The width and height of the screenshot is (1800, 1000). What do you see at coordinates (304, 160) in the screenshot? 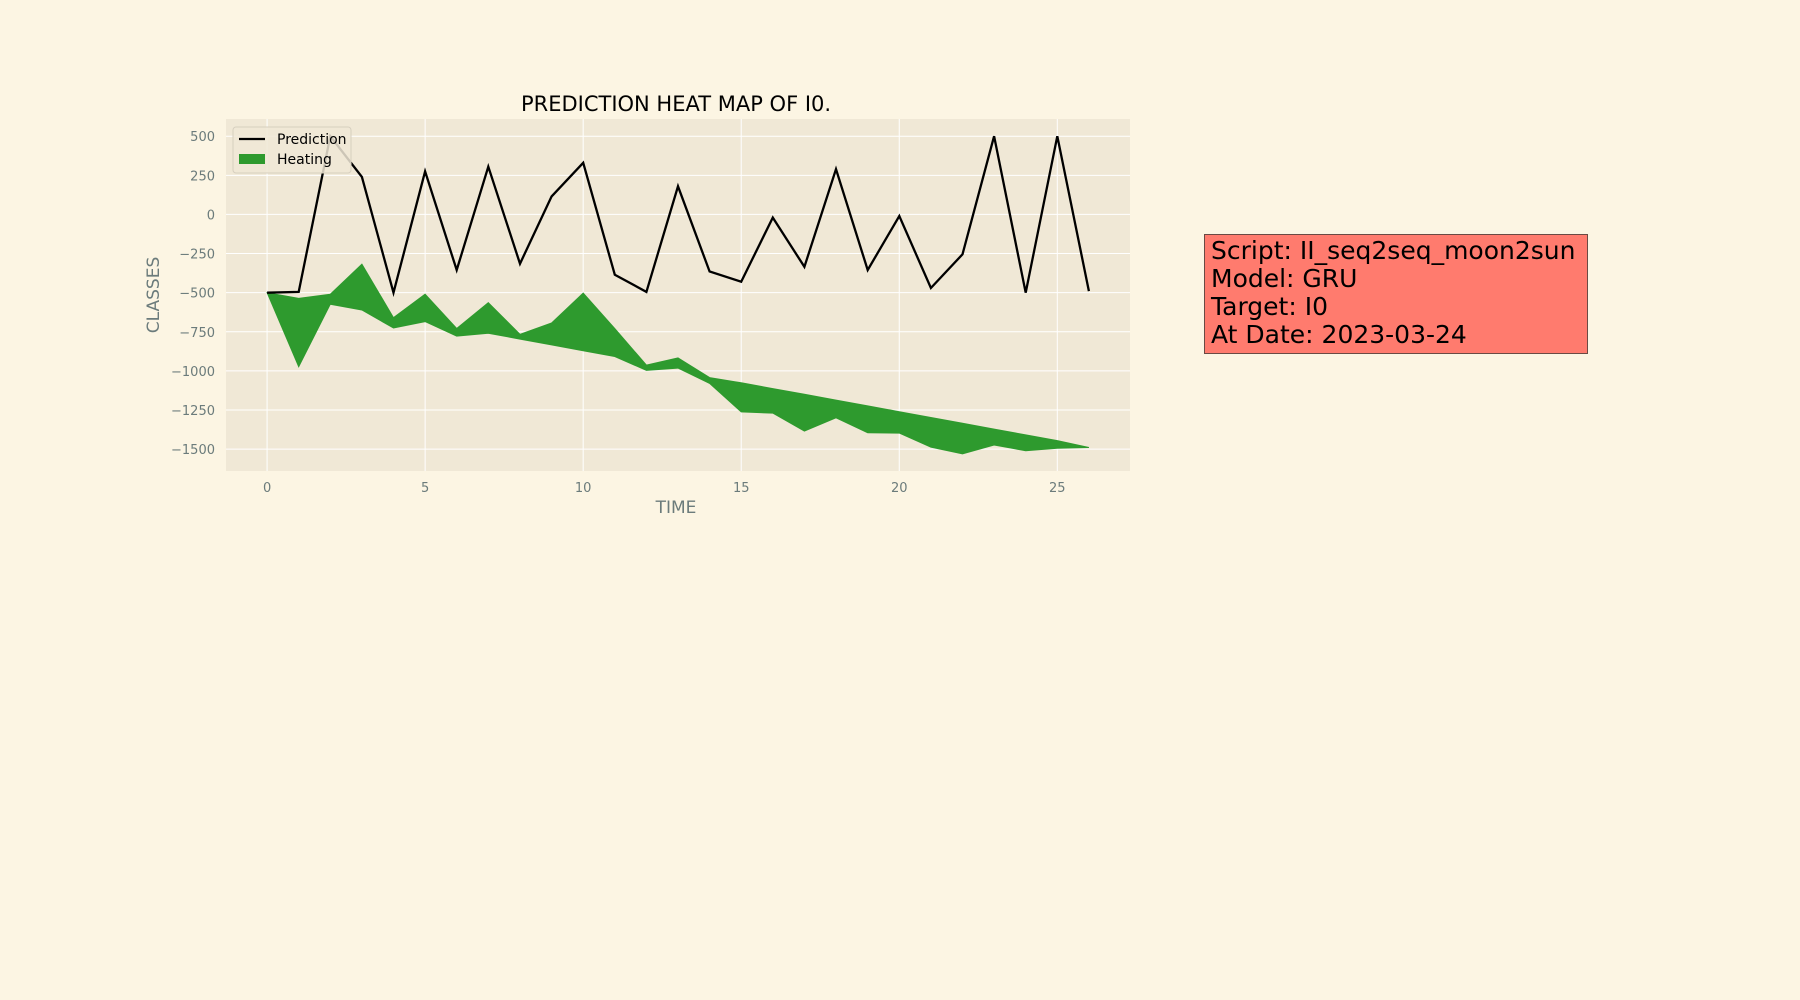
I see `legend-heating-label: Heating` at bounding box center [304, 160].